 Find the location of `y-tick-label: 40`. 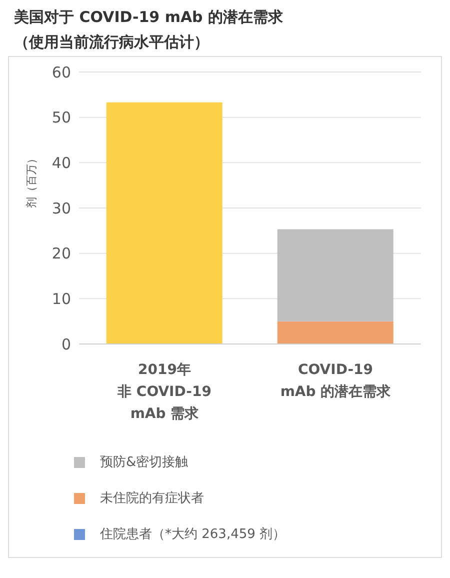

y-tick-label: 40 is located at coordinates (61, 163).